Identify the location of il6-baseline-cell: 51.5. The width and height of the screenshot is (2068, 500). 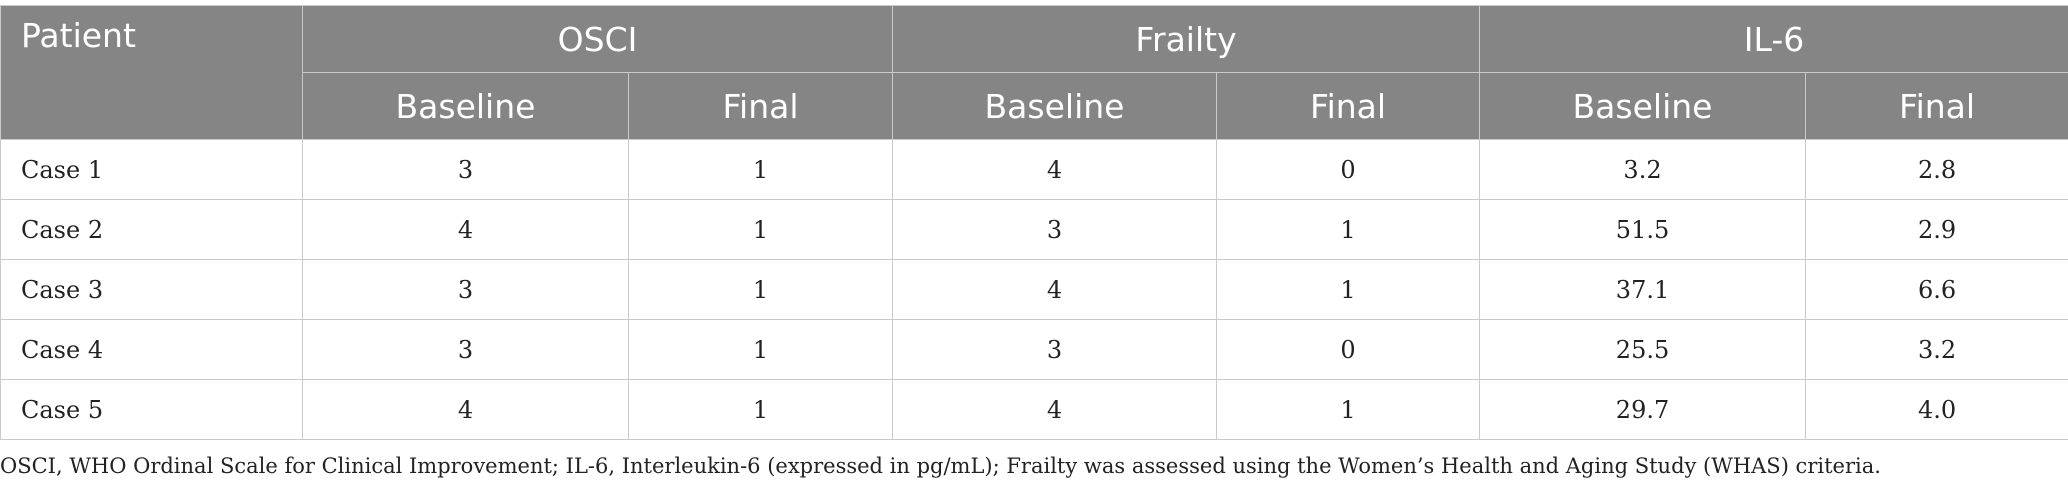
(1643, 229).